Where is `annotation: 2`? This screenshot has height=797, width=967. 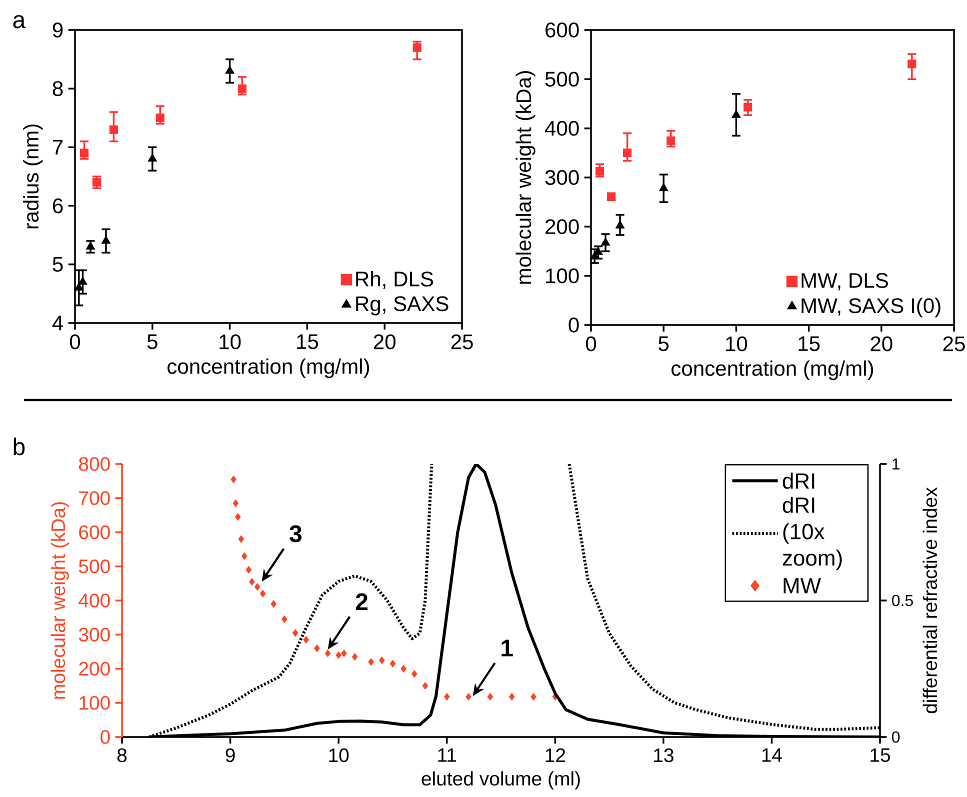 annotation: 2 is located at coordinates (362, 601).